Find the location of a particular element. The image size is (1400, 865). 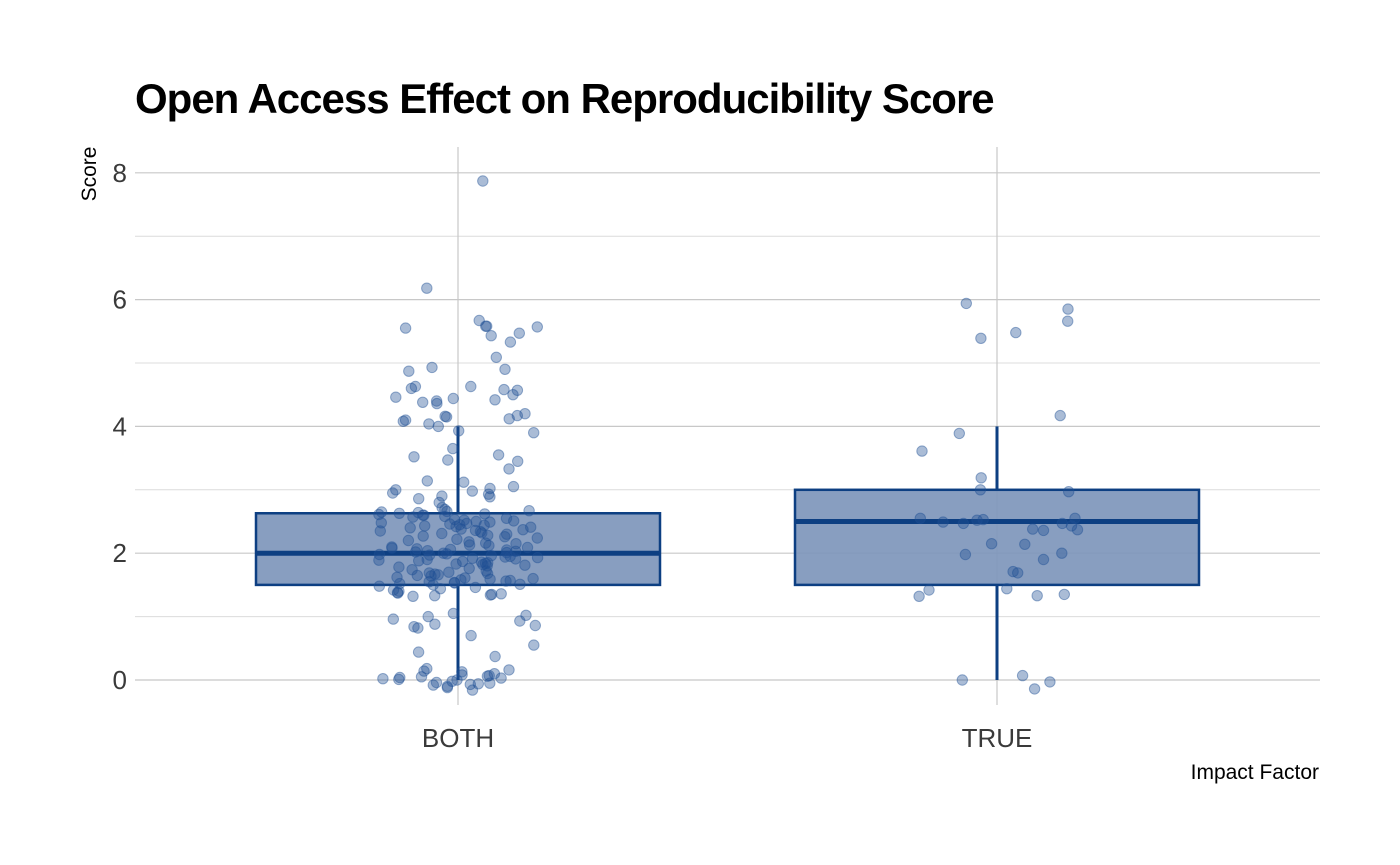

y-tick-label: 6 is located at coordinates (120, 300).